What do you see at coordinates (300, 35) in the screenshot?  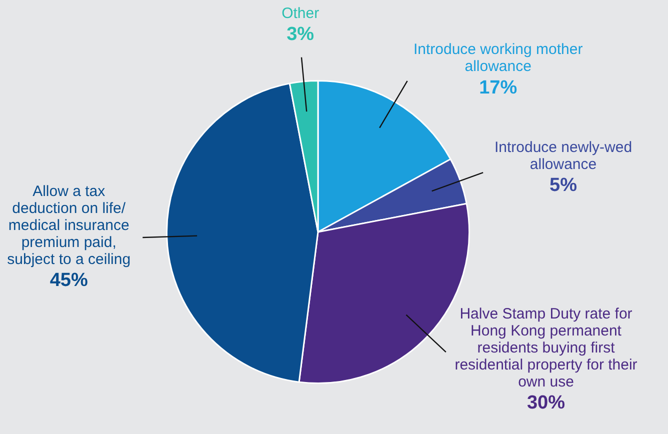 I see `data-label: 3%` at bounding box center [300, 35].